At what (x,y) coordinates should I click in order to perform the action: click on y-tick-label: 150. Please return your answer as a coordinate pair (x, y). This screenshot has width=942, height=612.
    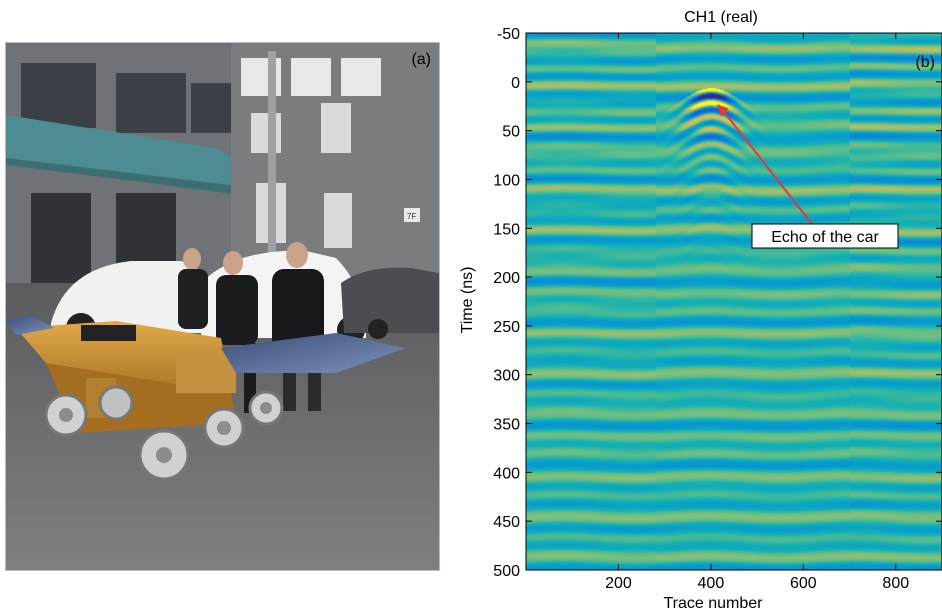
    Looking at the image, I should click on (506, 229).